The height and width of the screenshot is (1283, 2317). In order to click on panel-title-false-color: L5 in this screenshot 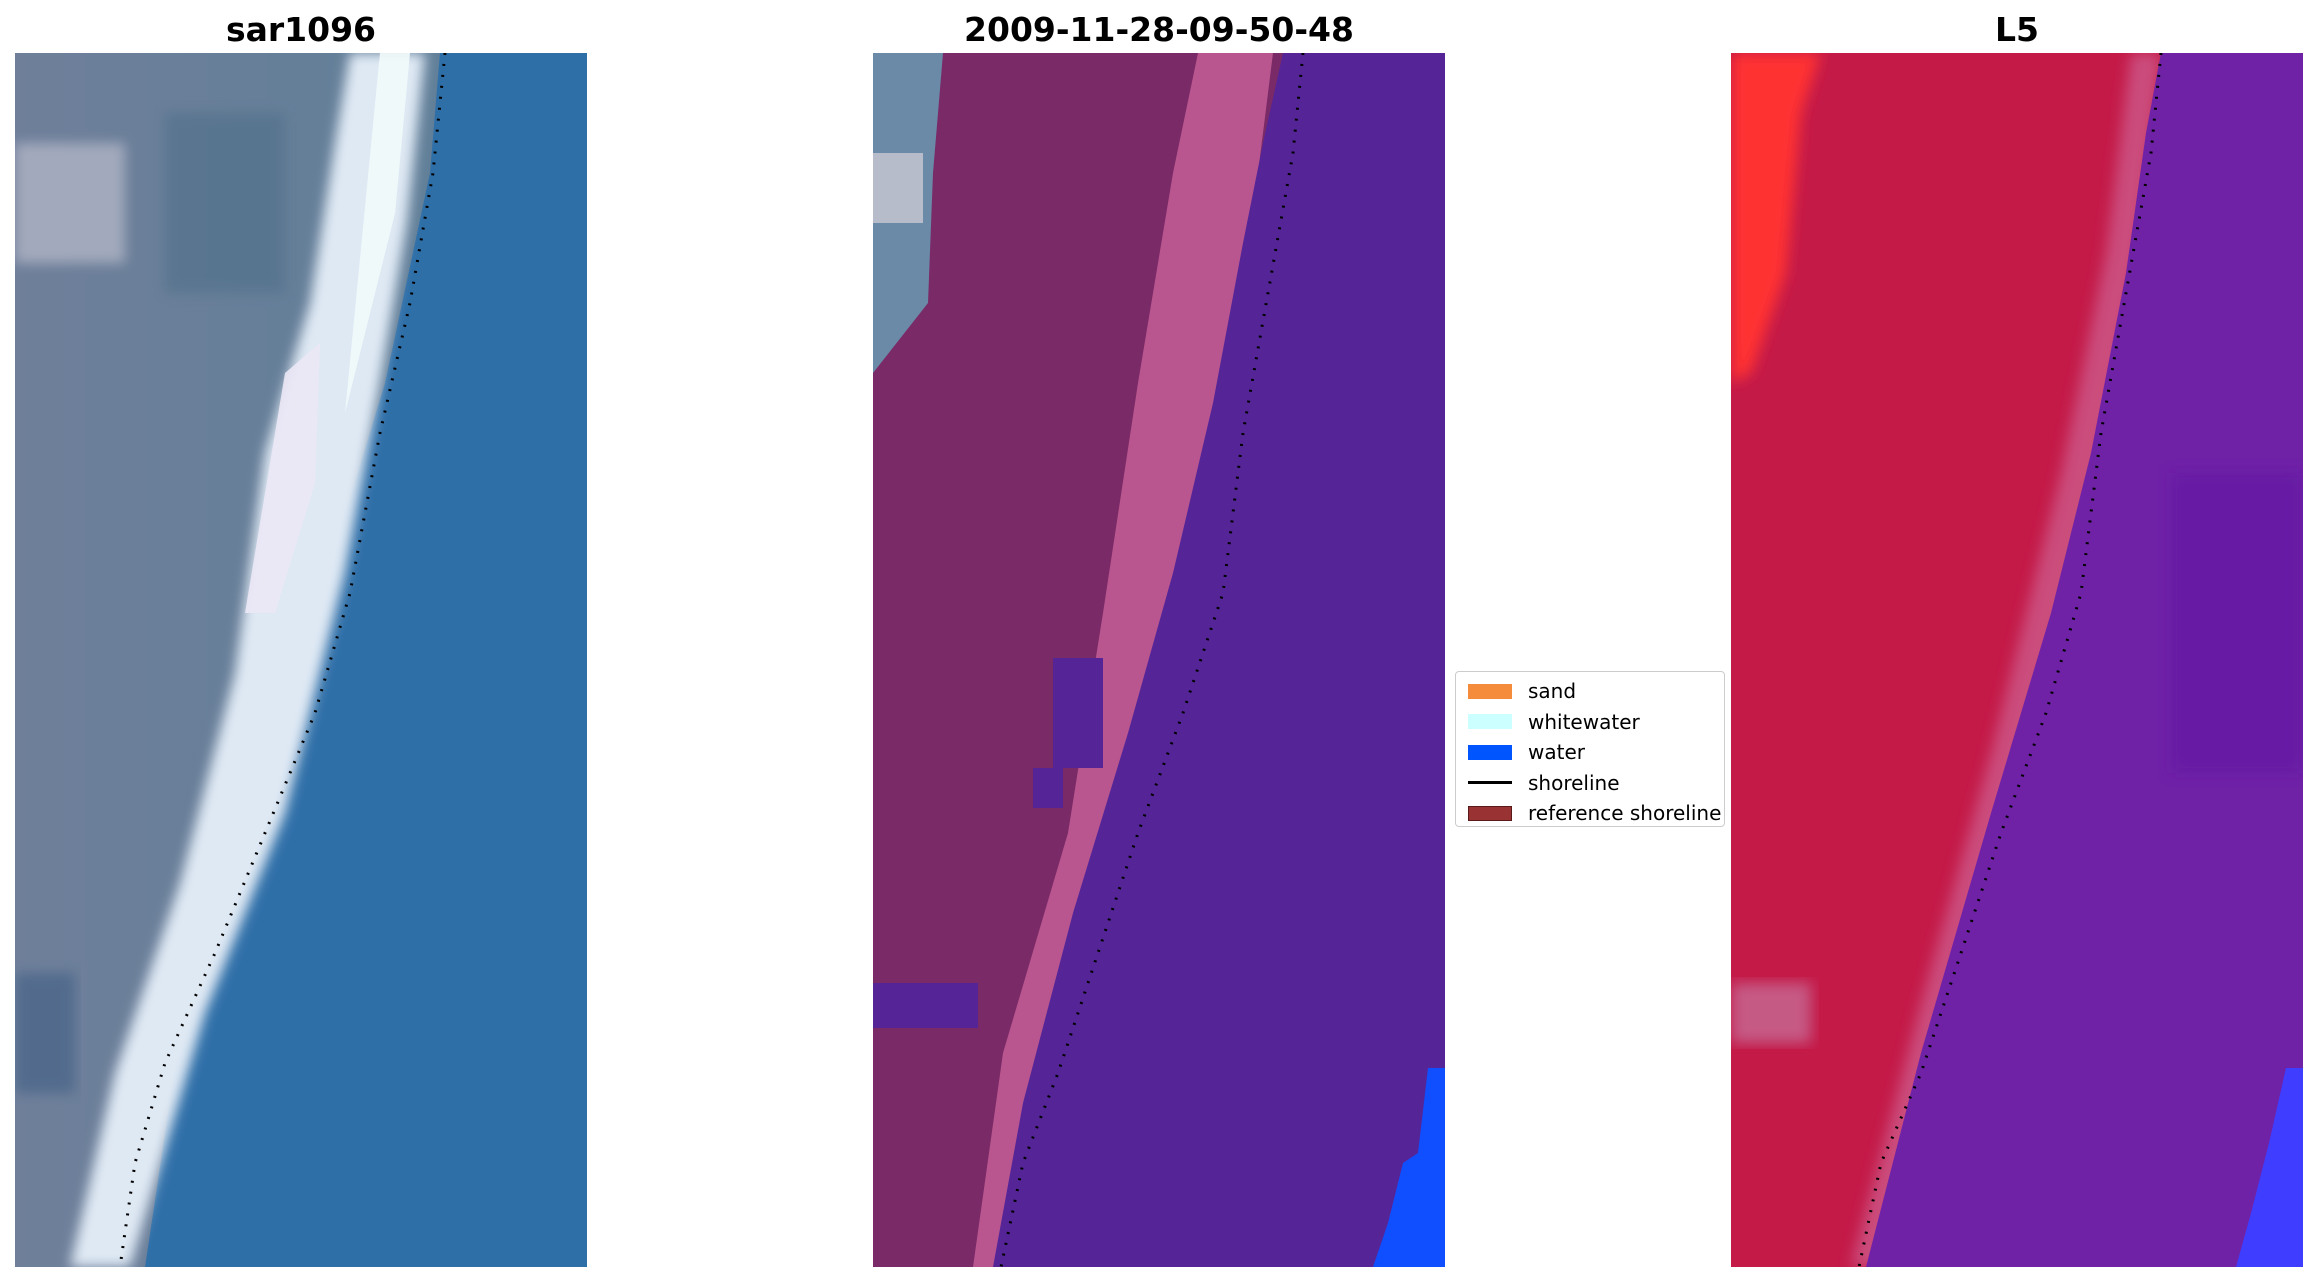, I will do `click(2017, 29)`.